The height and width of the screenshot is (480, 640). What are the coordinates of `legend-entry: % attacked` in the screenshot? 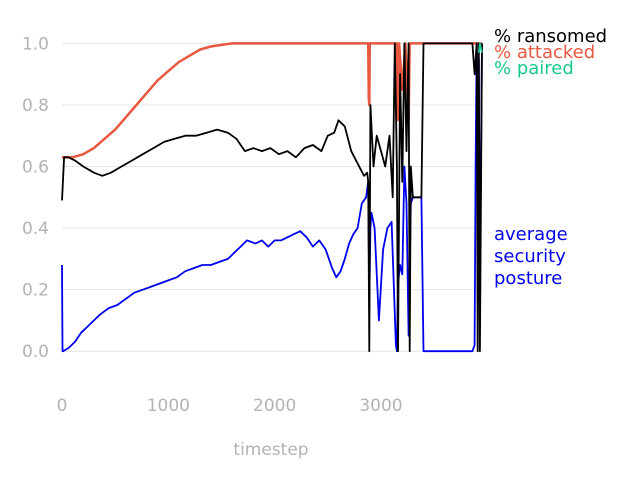 It's located at (544, 52).